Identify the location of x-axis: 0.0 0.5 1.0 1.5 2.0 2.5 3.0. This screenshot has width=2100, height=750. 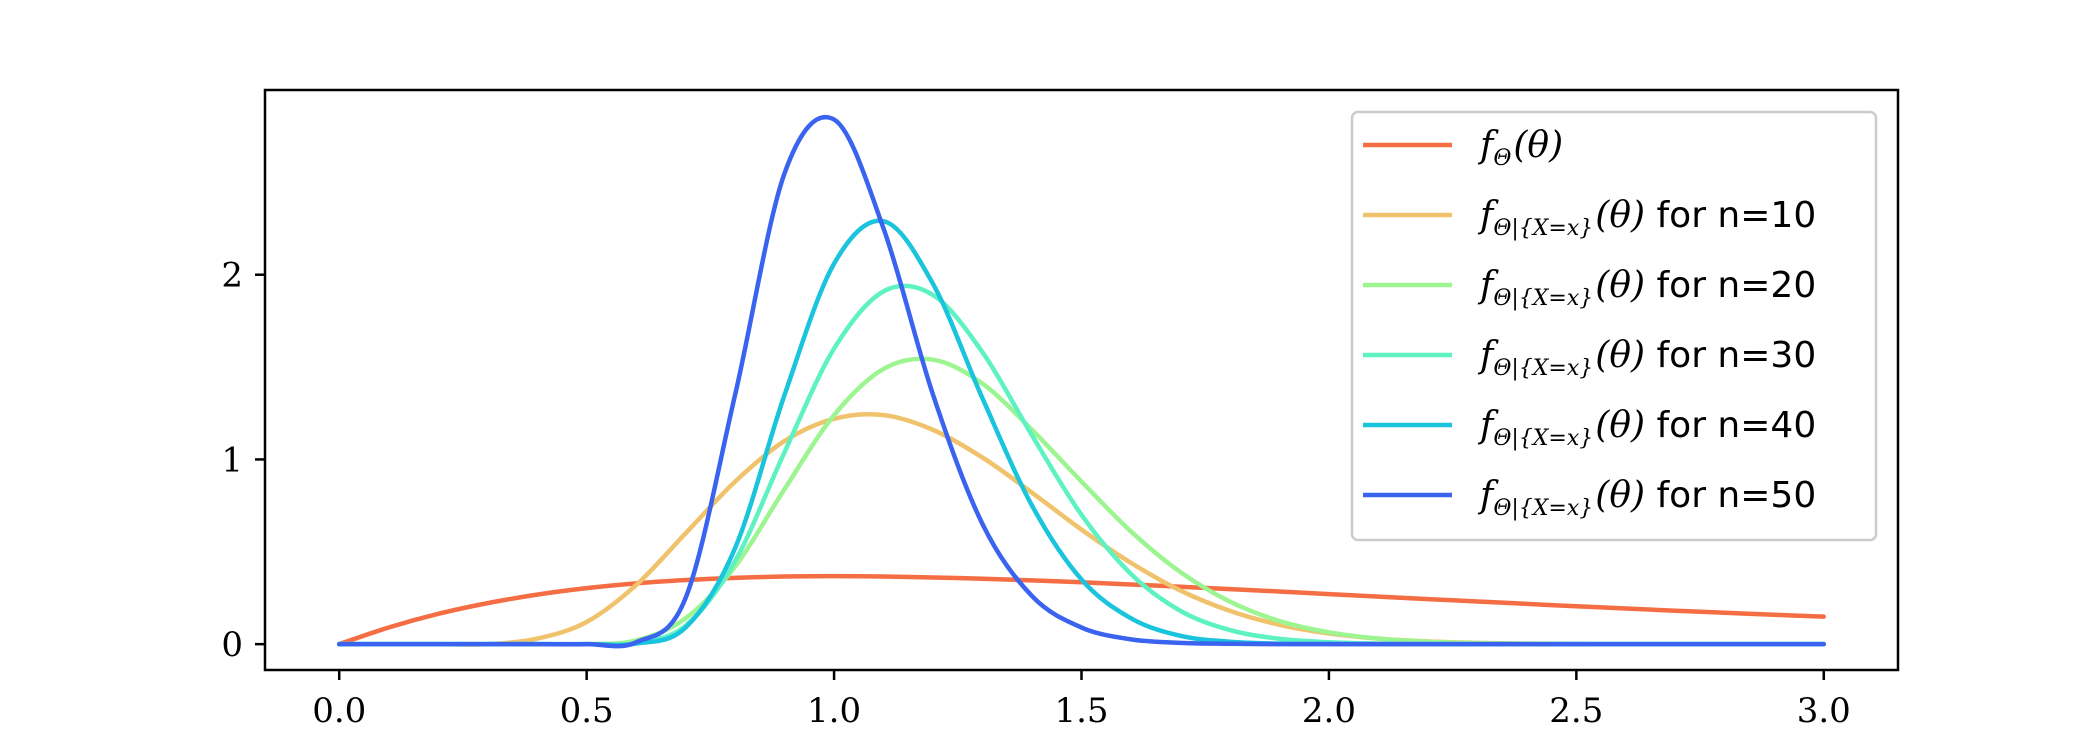
(1081, 700).